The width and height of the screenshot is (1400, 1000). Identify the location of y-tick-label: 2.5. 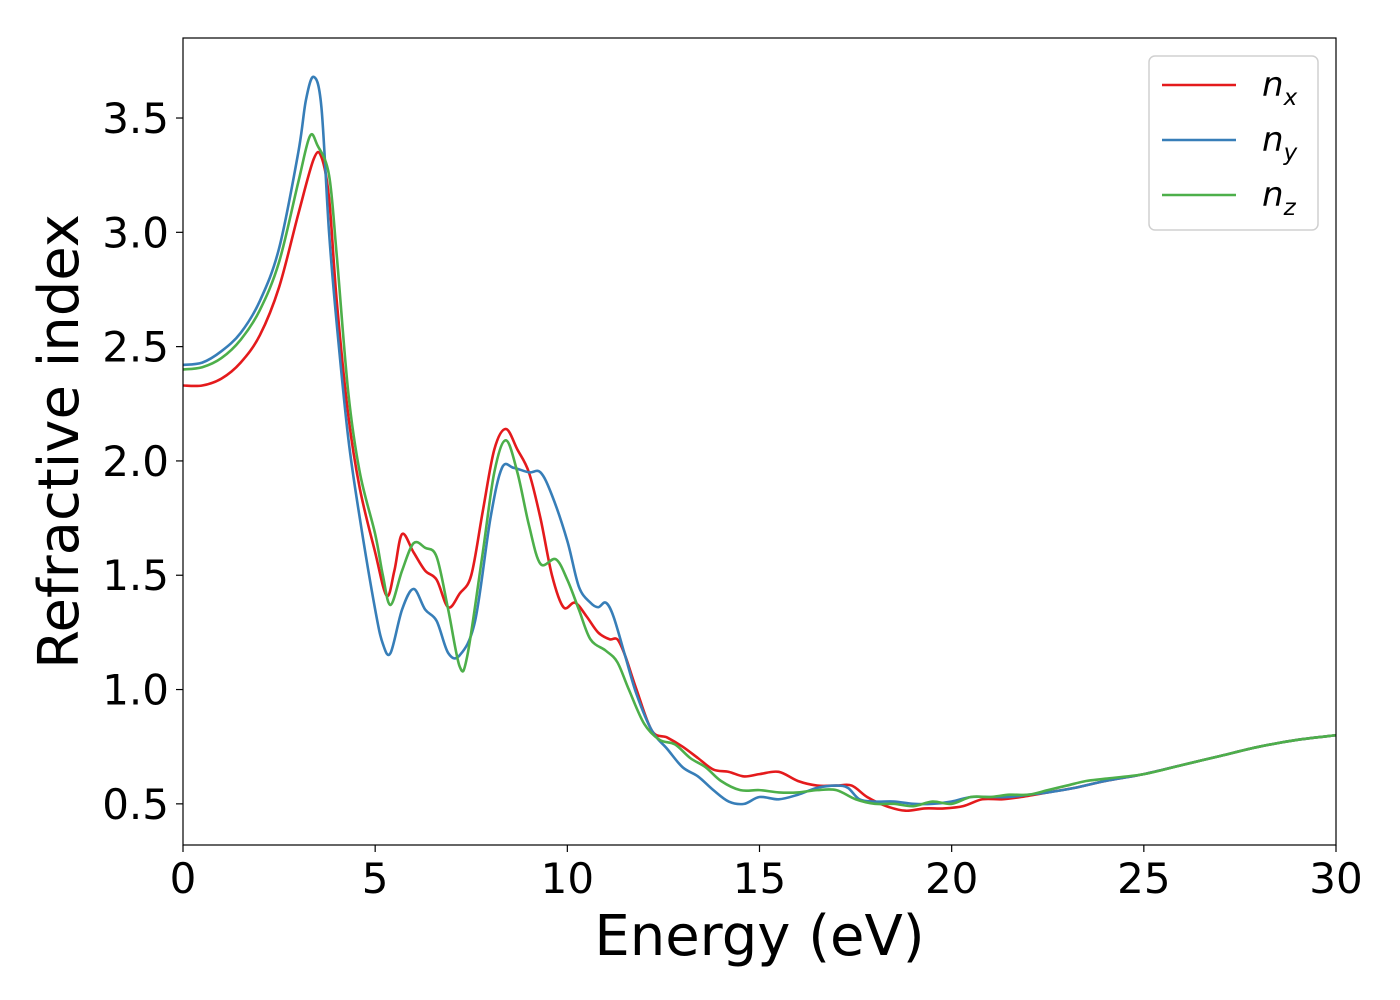
(135, 347).